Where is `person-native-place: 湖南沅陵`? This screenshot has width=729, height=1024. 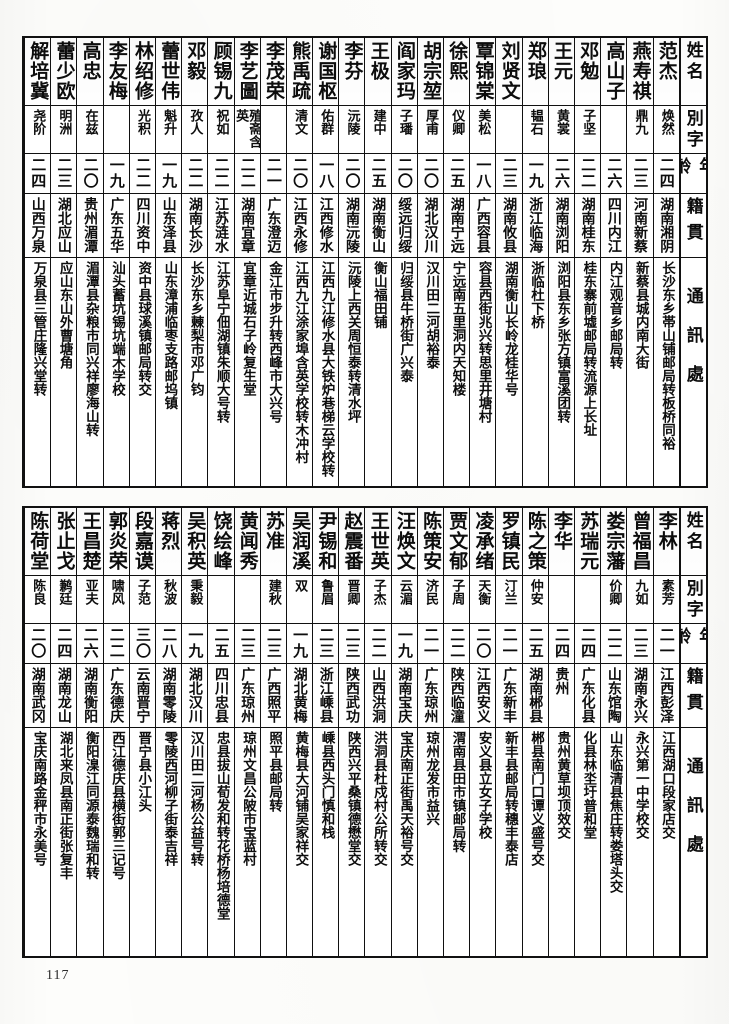
person-native-place: 湖南沅陵 is located at coordinates (351, 225).